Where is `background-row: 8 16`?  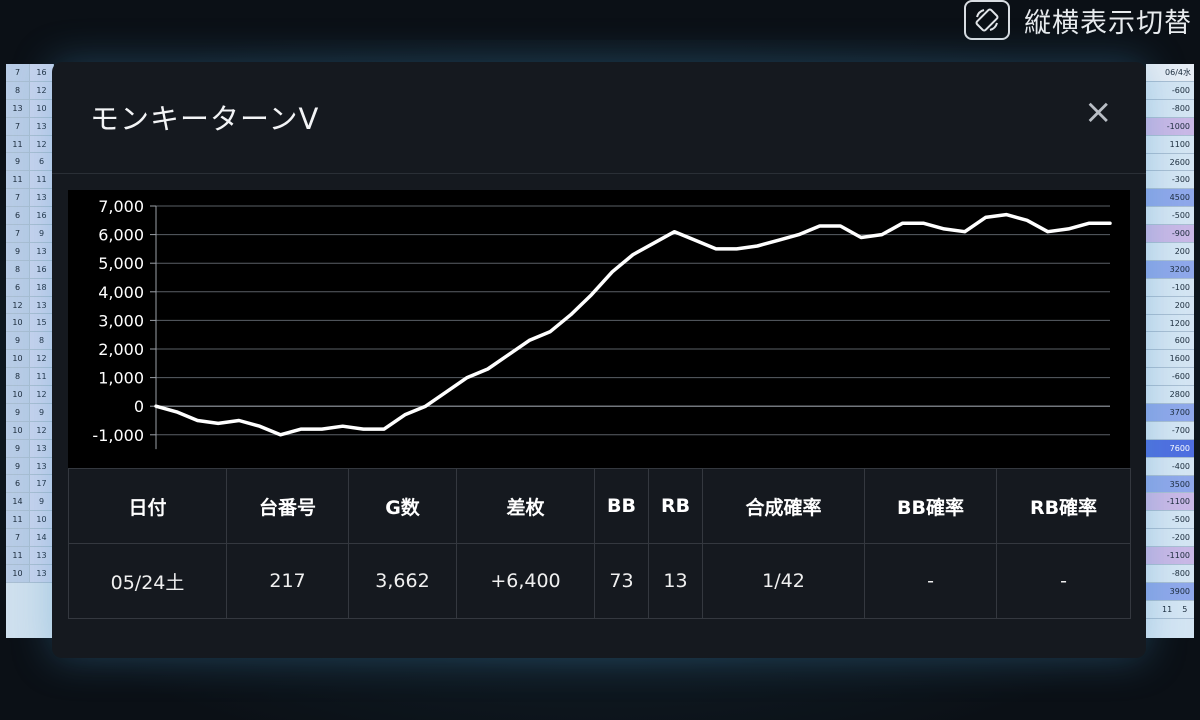
background-row: 8 16 is located at coordinates (30, 269).